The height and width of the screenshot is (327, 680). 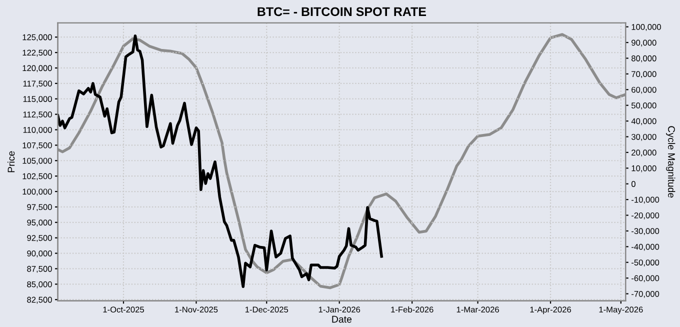 I want to click on y-tick-label: 117,500, so click(x=37, y=84).